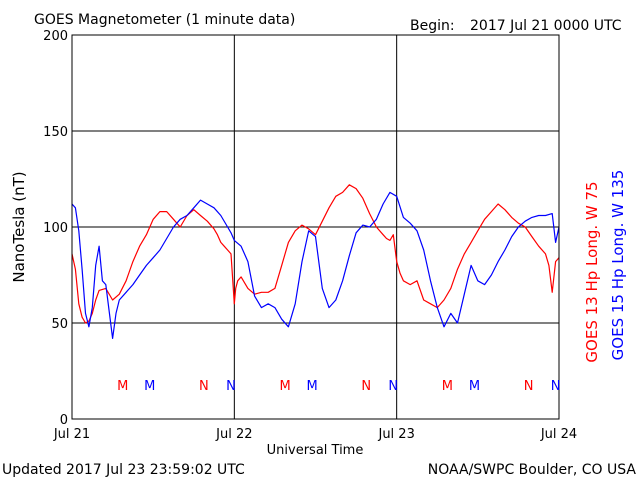 The height and width of the screenshot is (480, 640). Describe the element at coordinates (123, 470) in the screenshot. I see `updated-timestamp: Updated 2017 Jul 23 23:59:02 UTC` at that location.